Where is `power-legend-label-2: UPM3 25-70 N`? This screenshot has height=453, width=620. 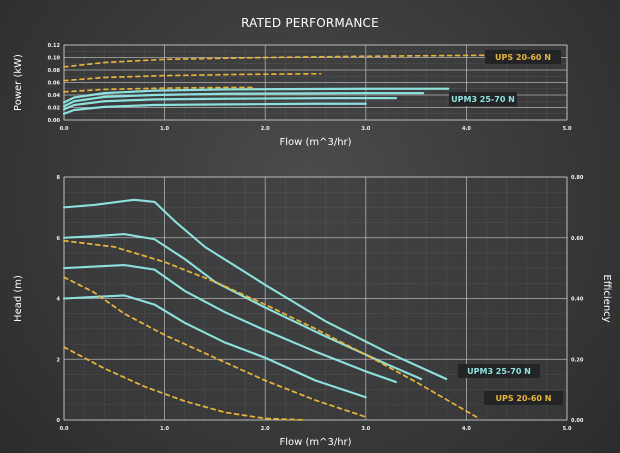
power-legend-label-2: UPM3 25-70 N is located at coordinates (483, 99).